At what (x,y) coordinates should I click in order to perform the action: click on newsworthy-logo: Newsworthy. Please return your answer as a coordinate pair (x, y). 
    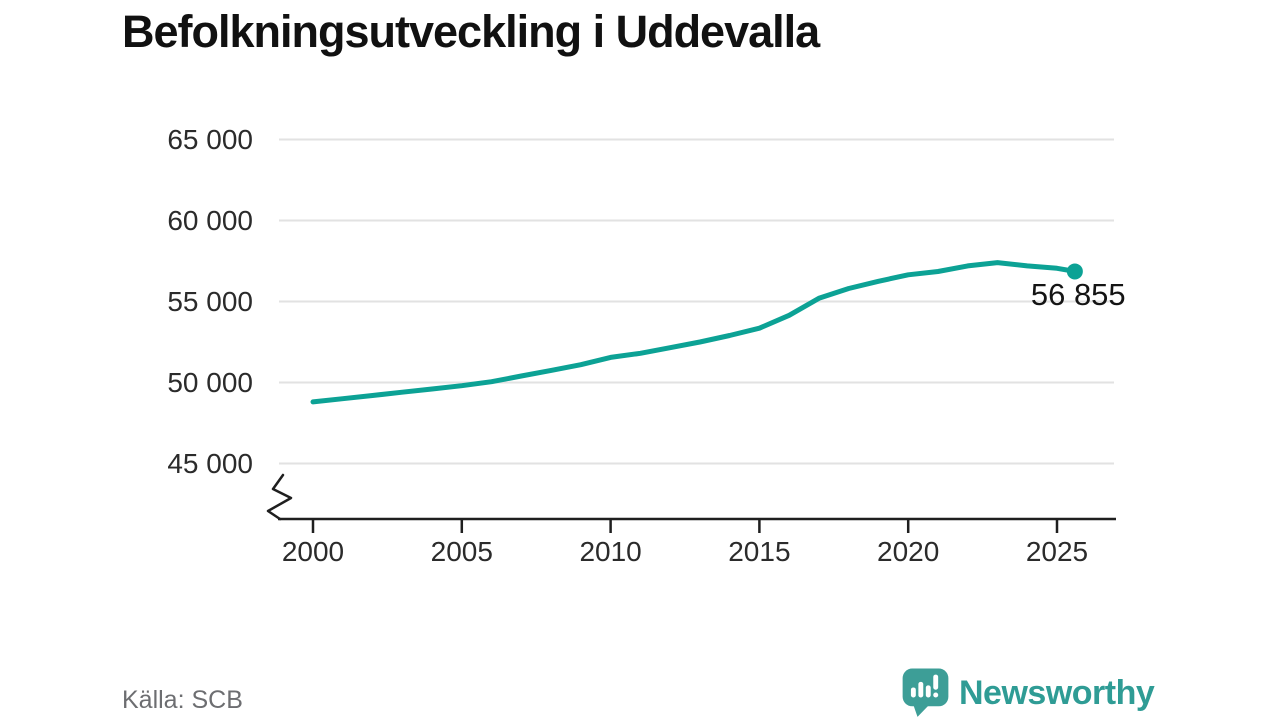
    Looking at the image, I should click on (1028, 693).